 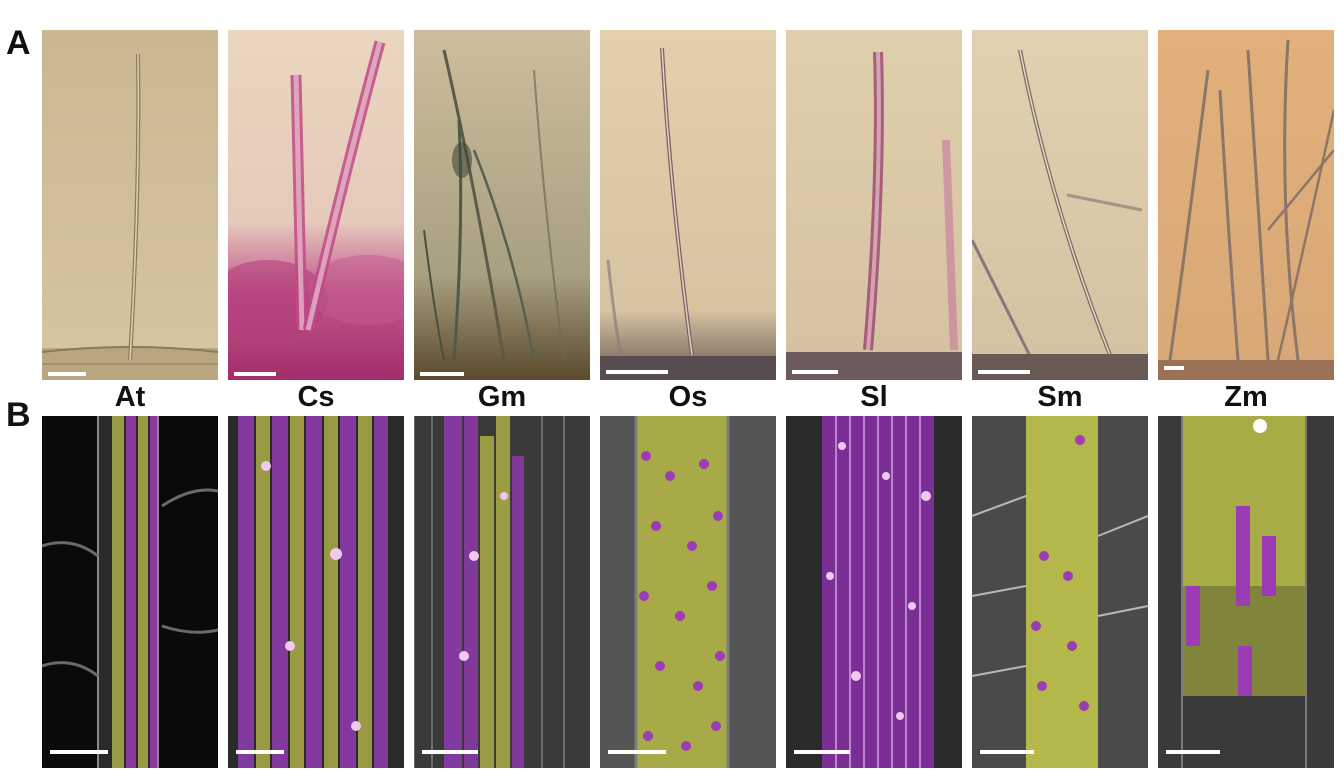 I want to click on species-label-gm: Gm, so click(x=502, y=397).